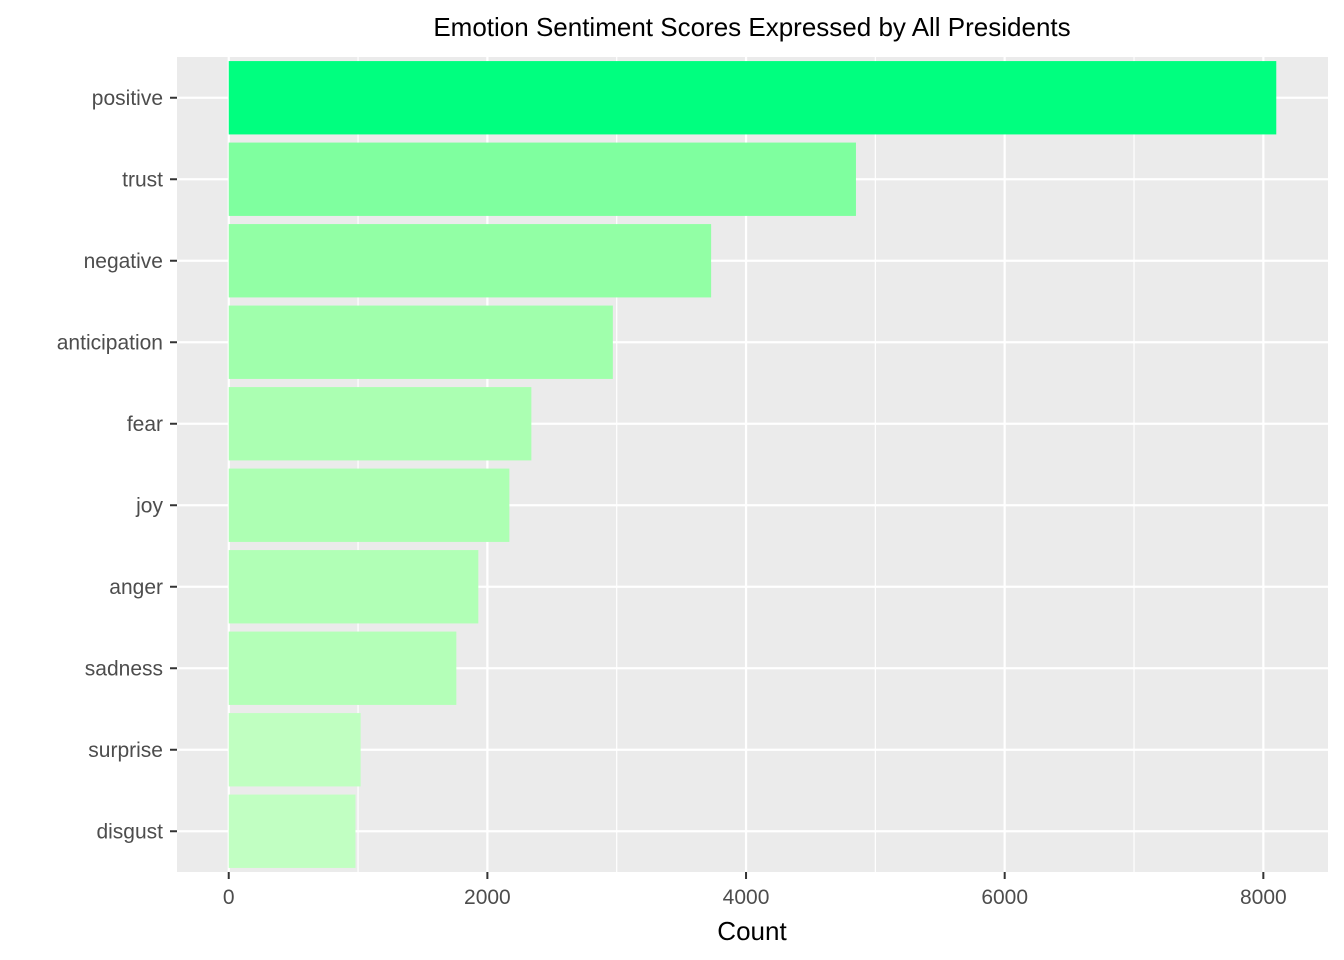  Describe the element at coordinates (294, 750) in the screenshot. I see `bar-surprise` at that location.